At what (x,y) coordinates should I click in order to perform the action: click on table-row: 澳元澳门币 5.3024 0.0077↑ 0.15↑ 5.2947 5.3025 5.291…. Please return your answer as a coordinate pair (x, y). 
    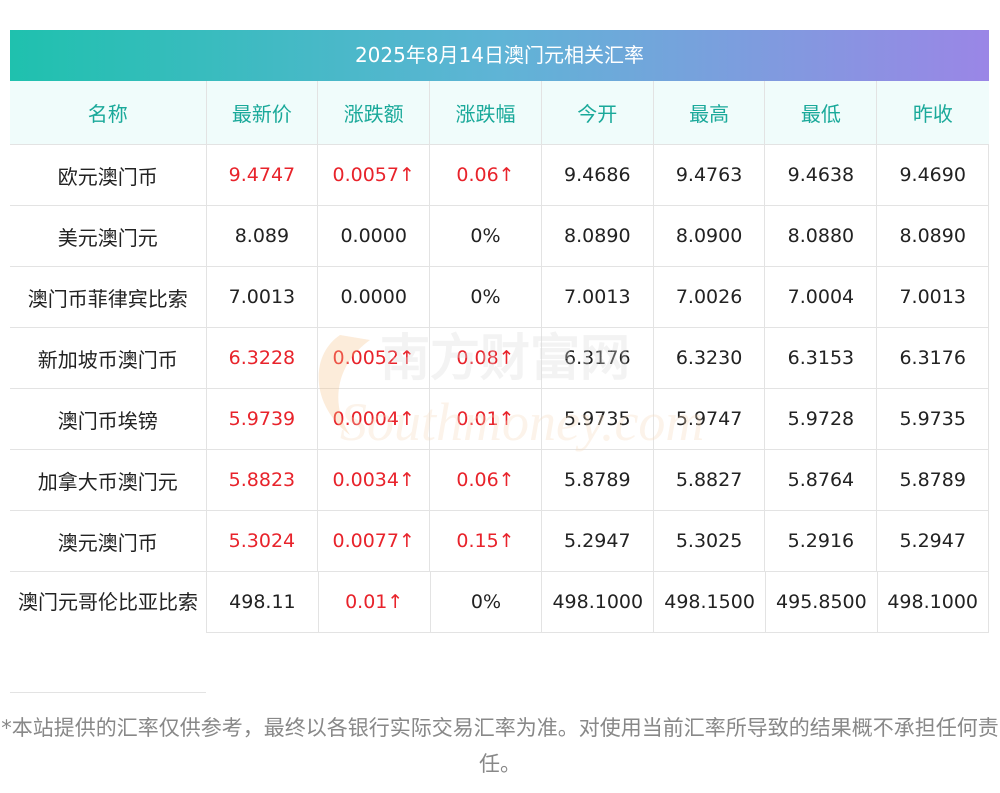
    Looking at the image, I should click on (500, 541).